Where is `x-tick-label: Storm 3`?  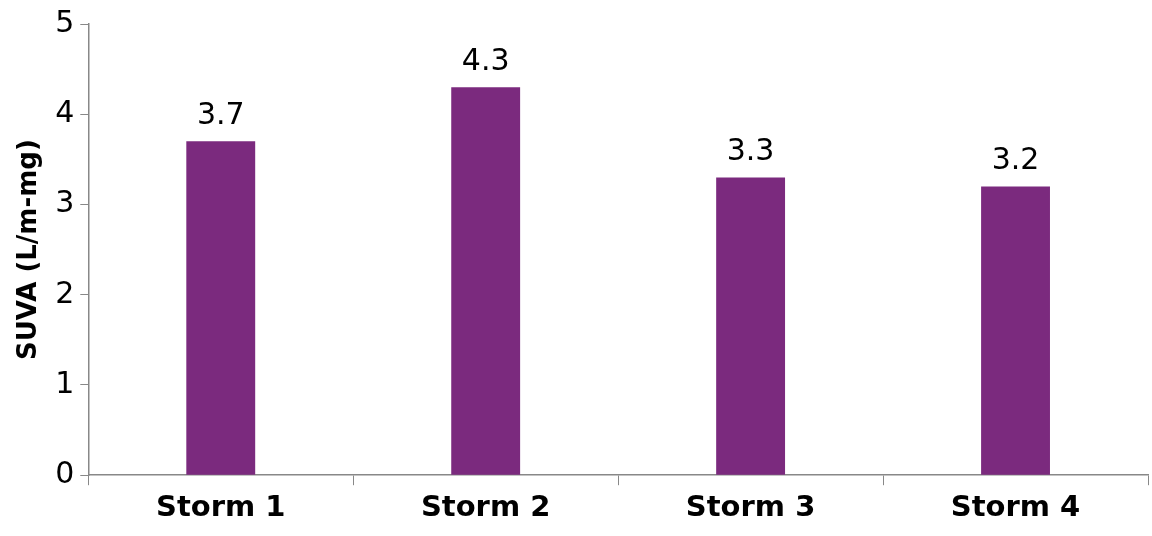 x-tick-label: Storm 3 is located at coordinates (750, 506).